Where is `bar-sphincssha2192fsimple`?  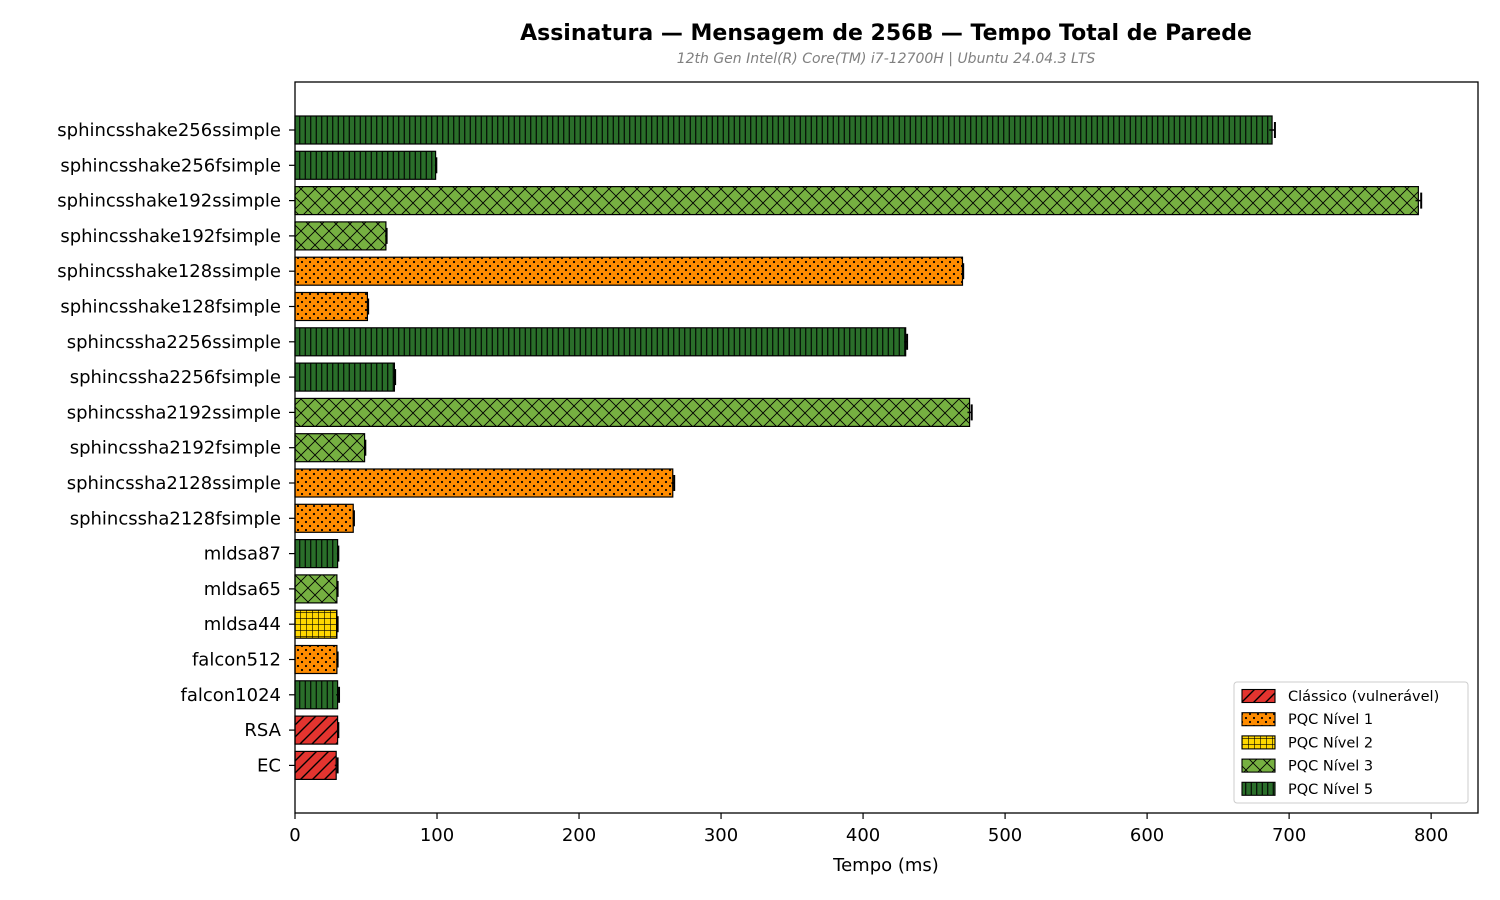
bar-sphincssha2192fsimple is located at coordinates (330, 448).